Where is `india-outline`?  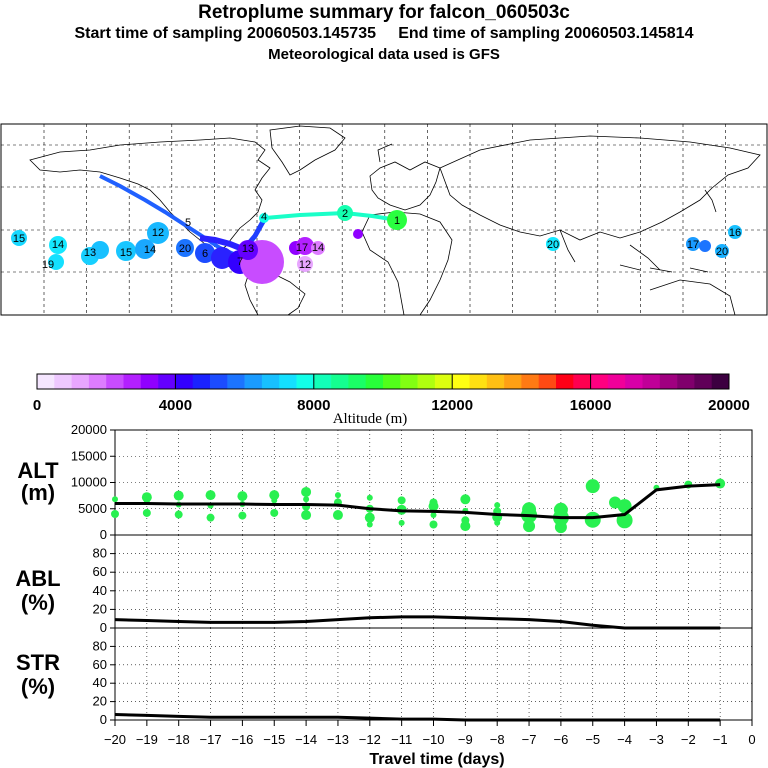 india-outline is located at coordinates (567, 246).